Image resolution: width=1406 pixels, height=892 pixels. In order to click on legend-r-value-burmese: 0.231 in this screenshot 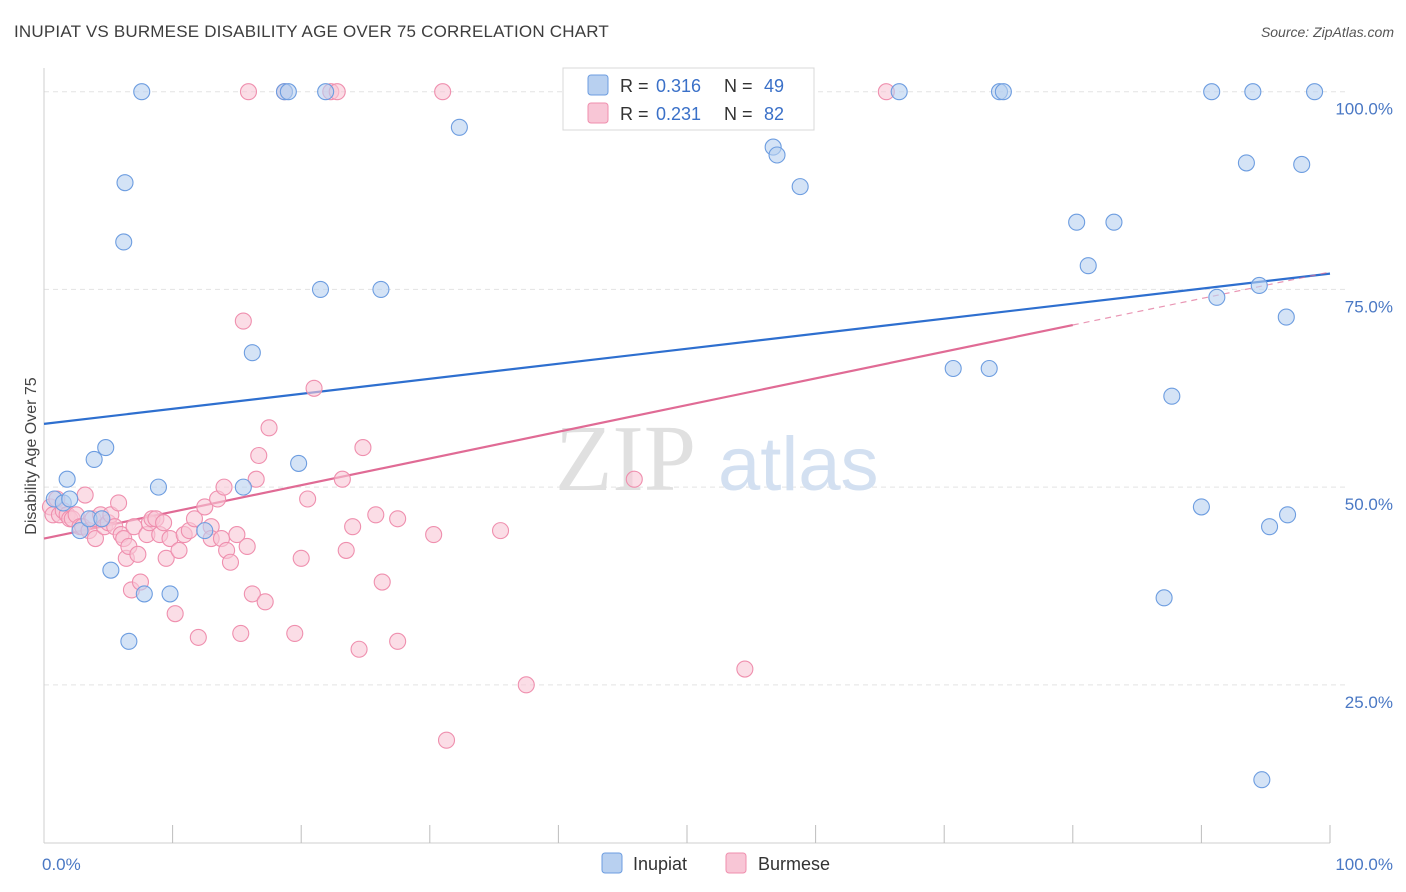, I will do `click(678, 114)`.